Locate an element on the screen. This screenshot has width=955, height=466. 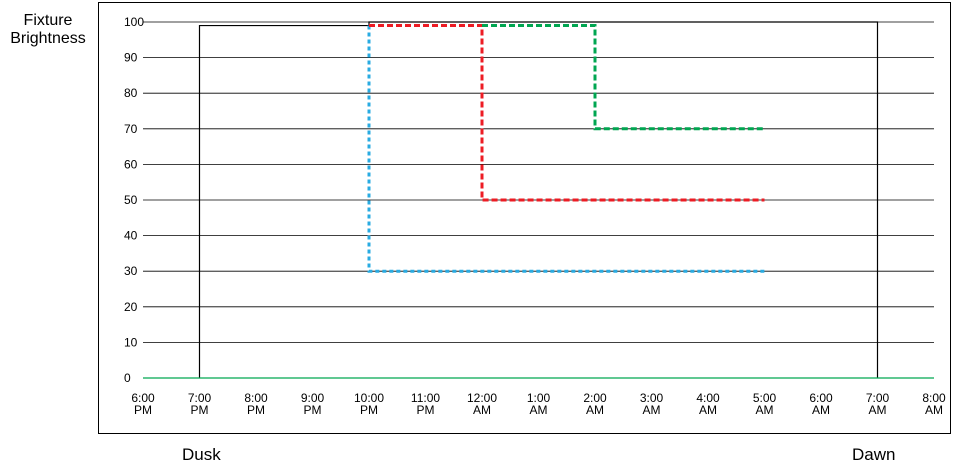
dusk-annotation: Dusk is located at coordinates (201, 454).